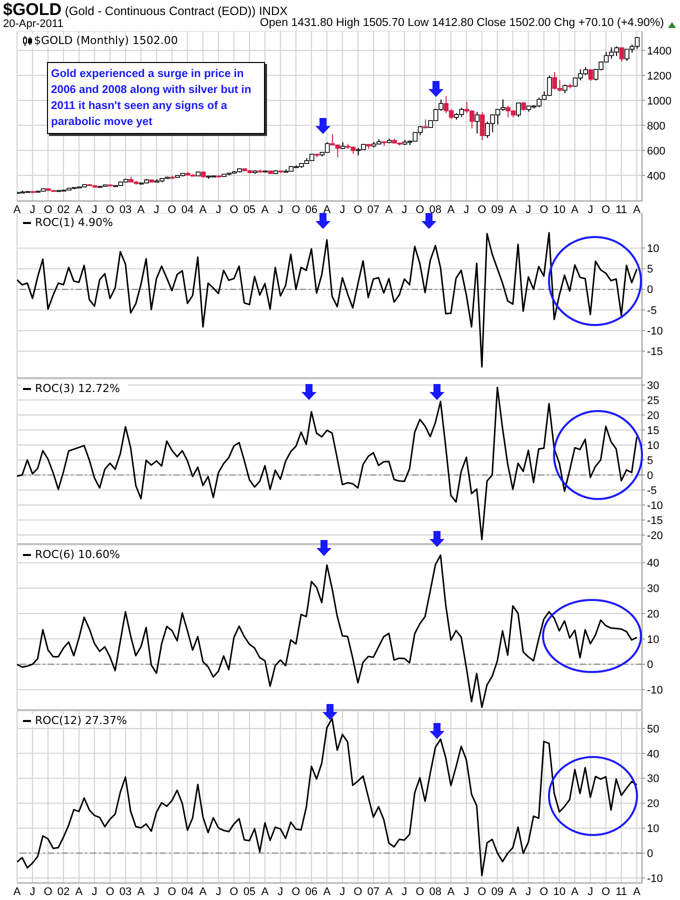 Image resolution: width=680 pixels, height=900 pixels. I want to click on y-tick-label: 50, so click(653, 729).